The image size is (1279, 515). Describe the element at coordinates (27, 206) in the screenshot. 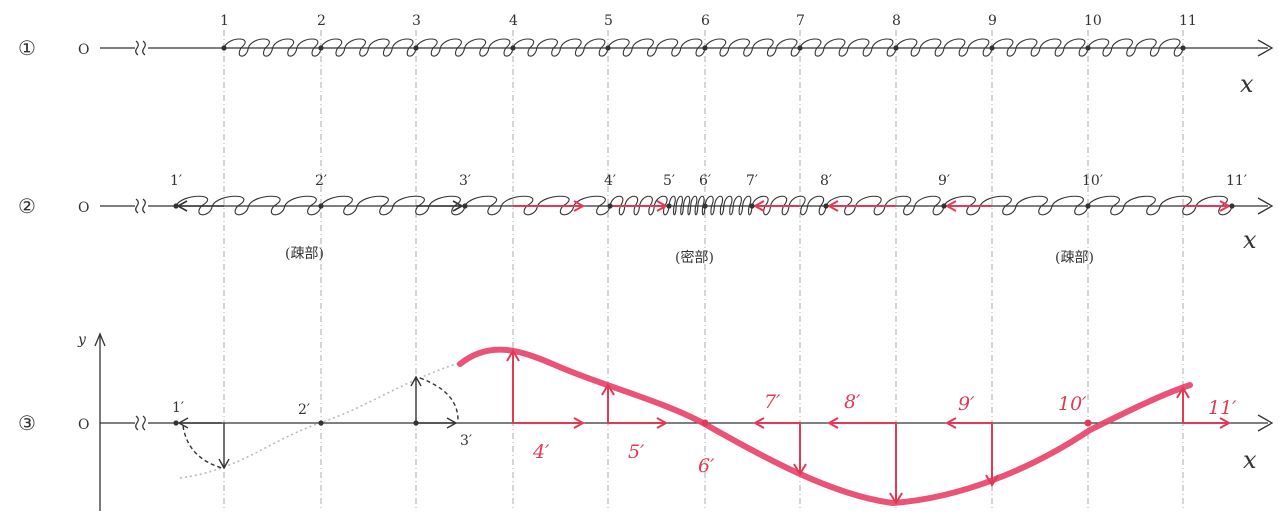

I see `row2-label: ②` at that location.